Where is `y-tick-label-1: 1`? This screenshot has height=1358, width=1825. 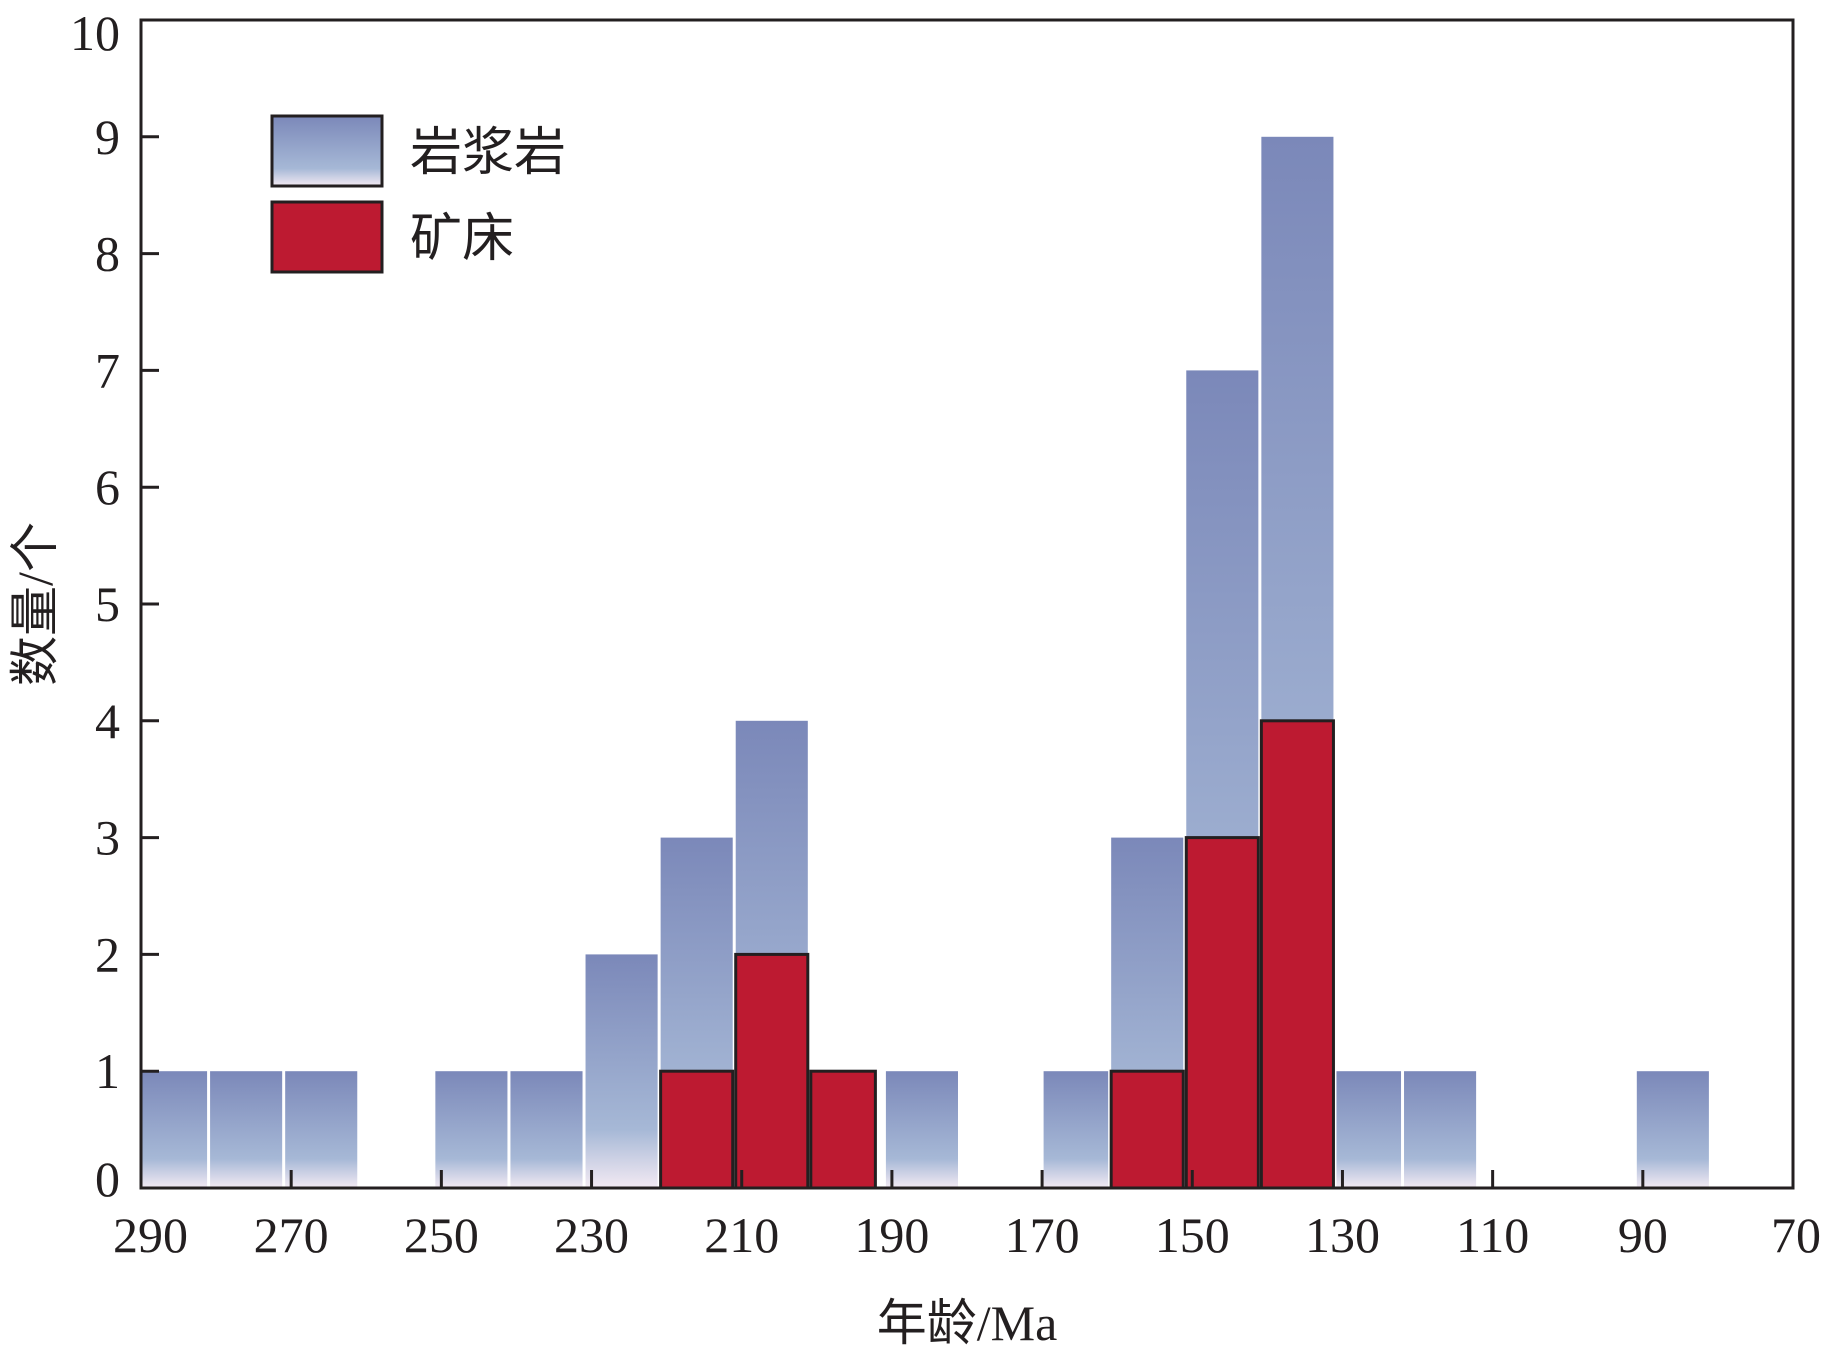
y-tick-label-1: 1 is located at coordinates (107, 1071).